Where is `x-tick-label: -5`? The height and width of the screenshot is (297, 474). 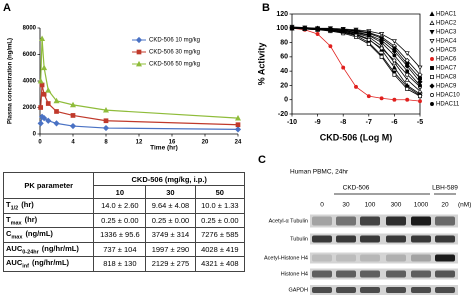
x-tick-label: -5 is located at coordinates (420, 122).